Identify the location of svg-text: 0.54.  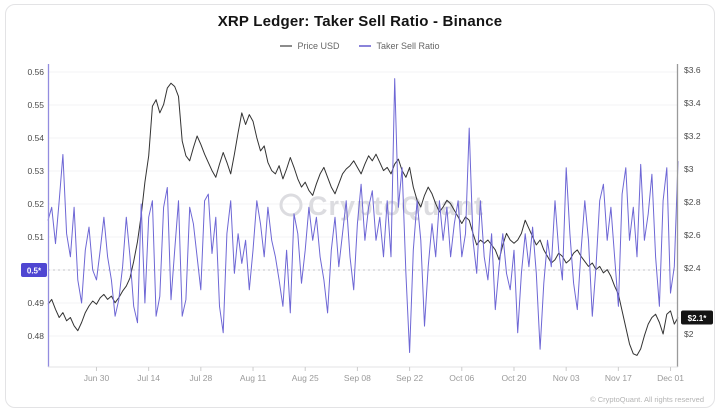
(35, 138).